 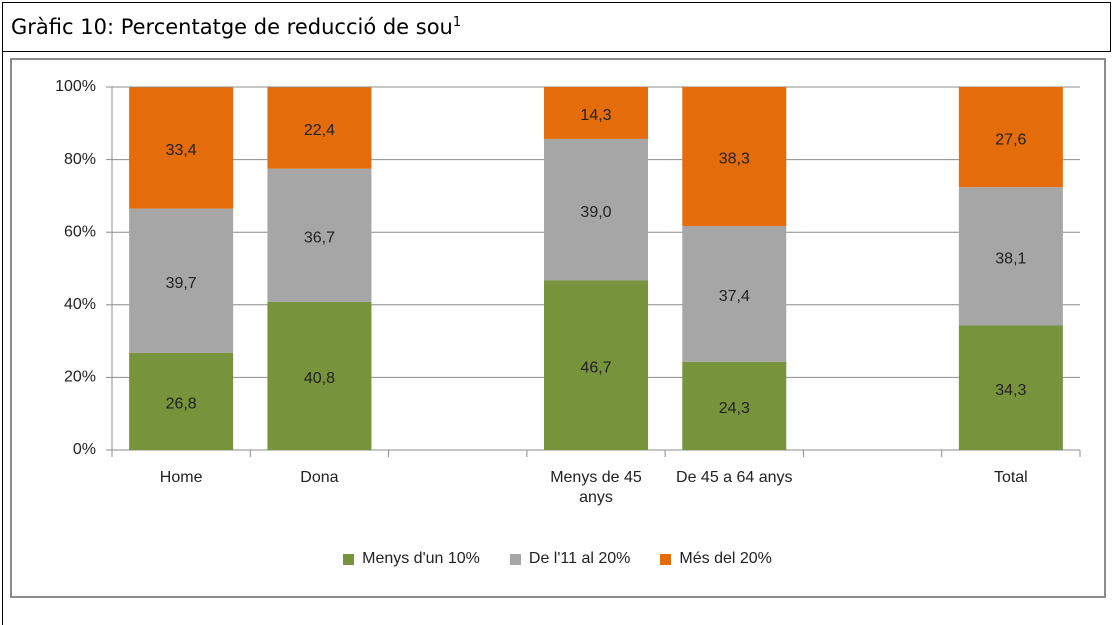 What do you see at coordinates (596, 487) in the screenshot?
I see `x-tick-label: Menys de 45 anys` at bounding box center [596, 487].